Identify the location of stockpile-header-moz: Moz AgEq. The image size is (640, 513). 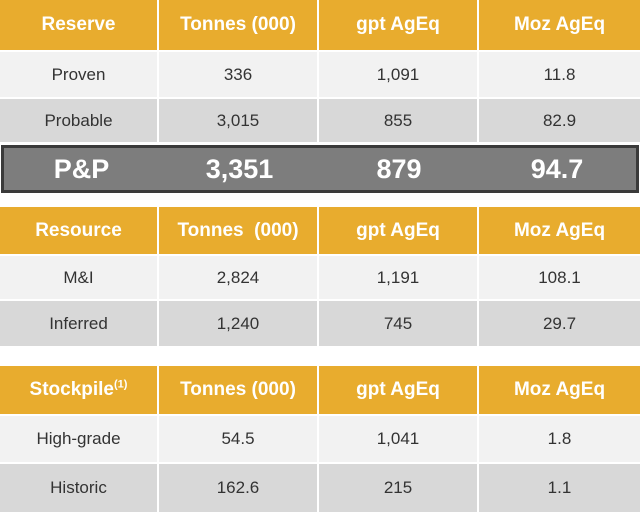
(558, 390).